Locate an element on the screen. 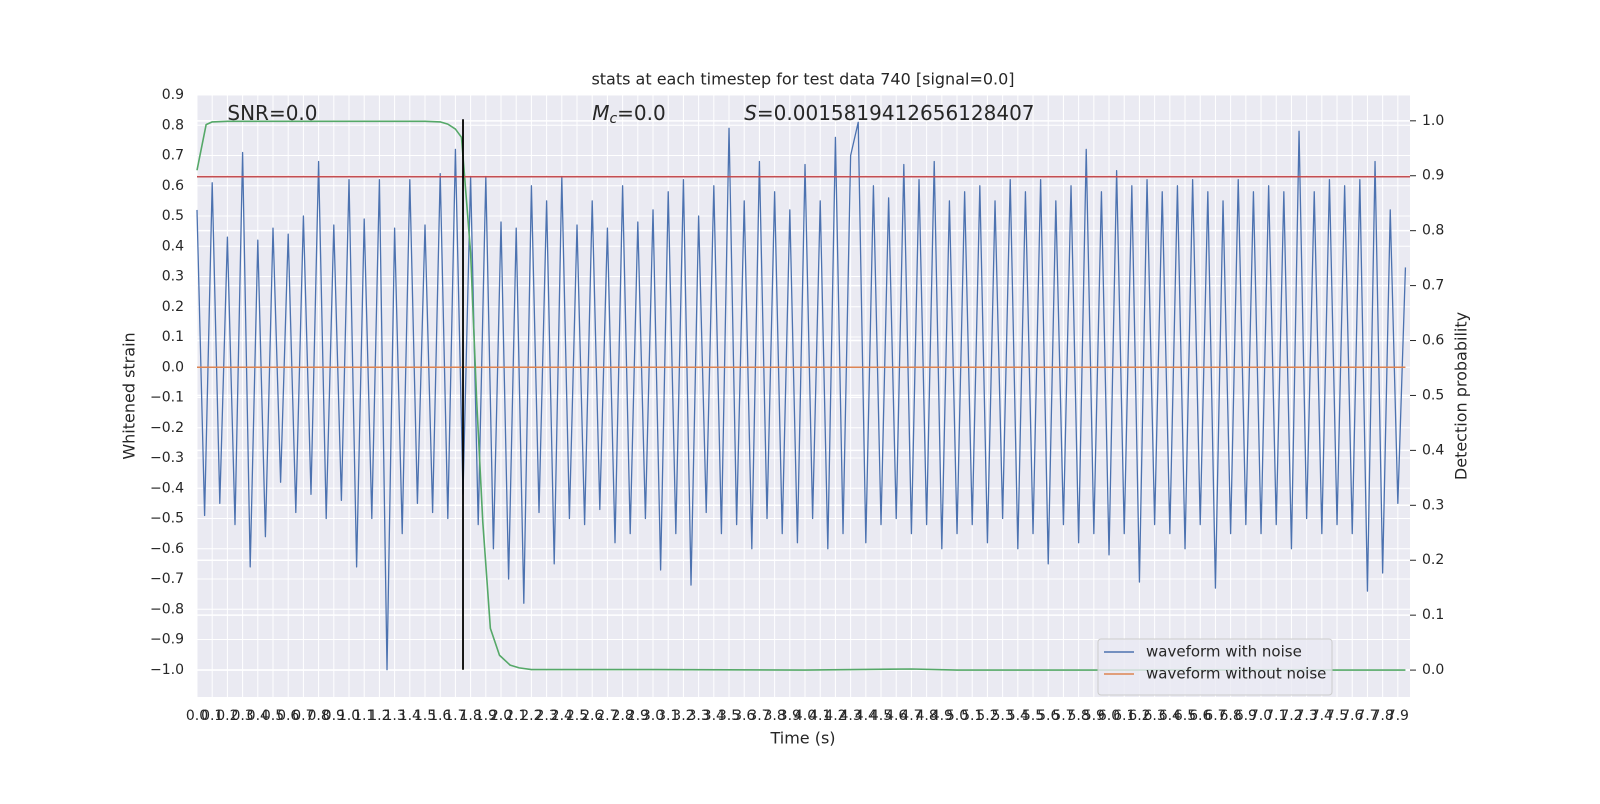  y2-axis-label: Detection probability is located at coordinates (1461, 396).